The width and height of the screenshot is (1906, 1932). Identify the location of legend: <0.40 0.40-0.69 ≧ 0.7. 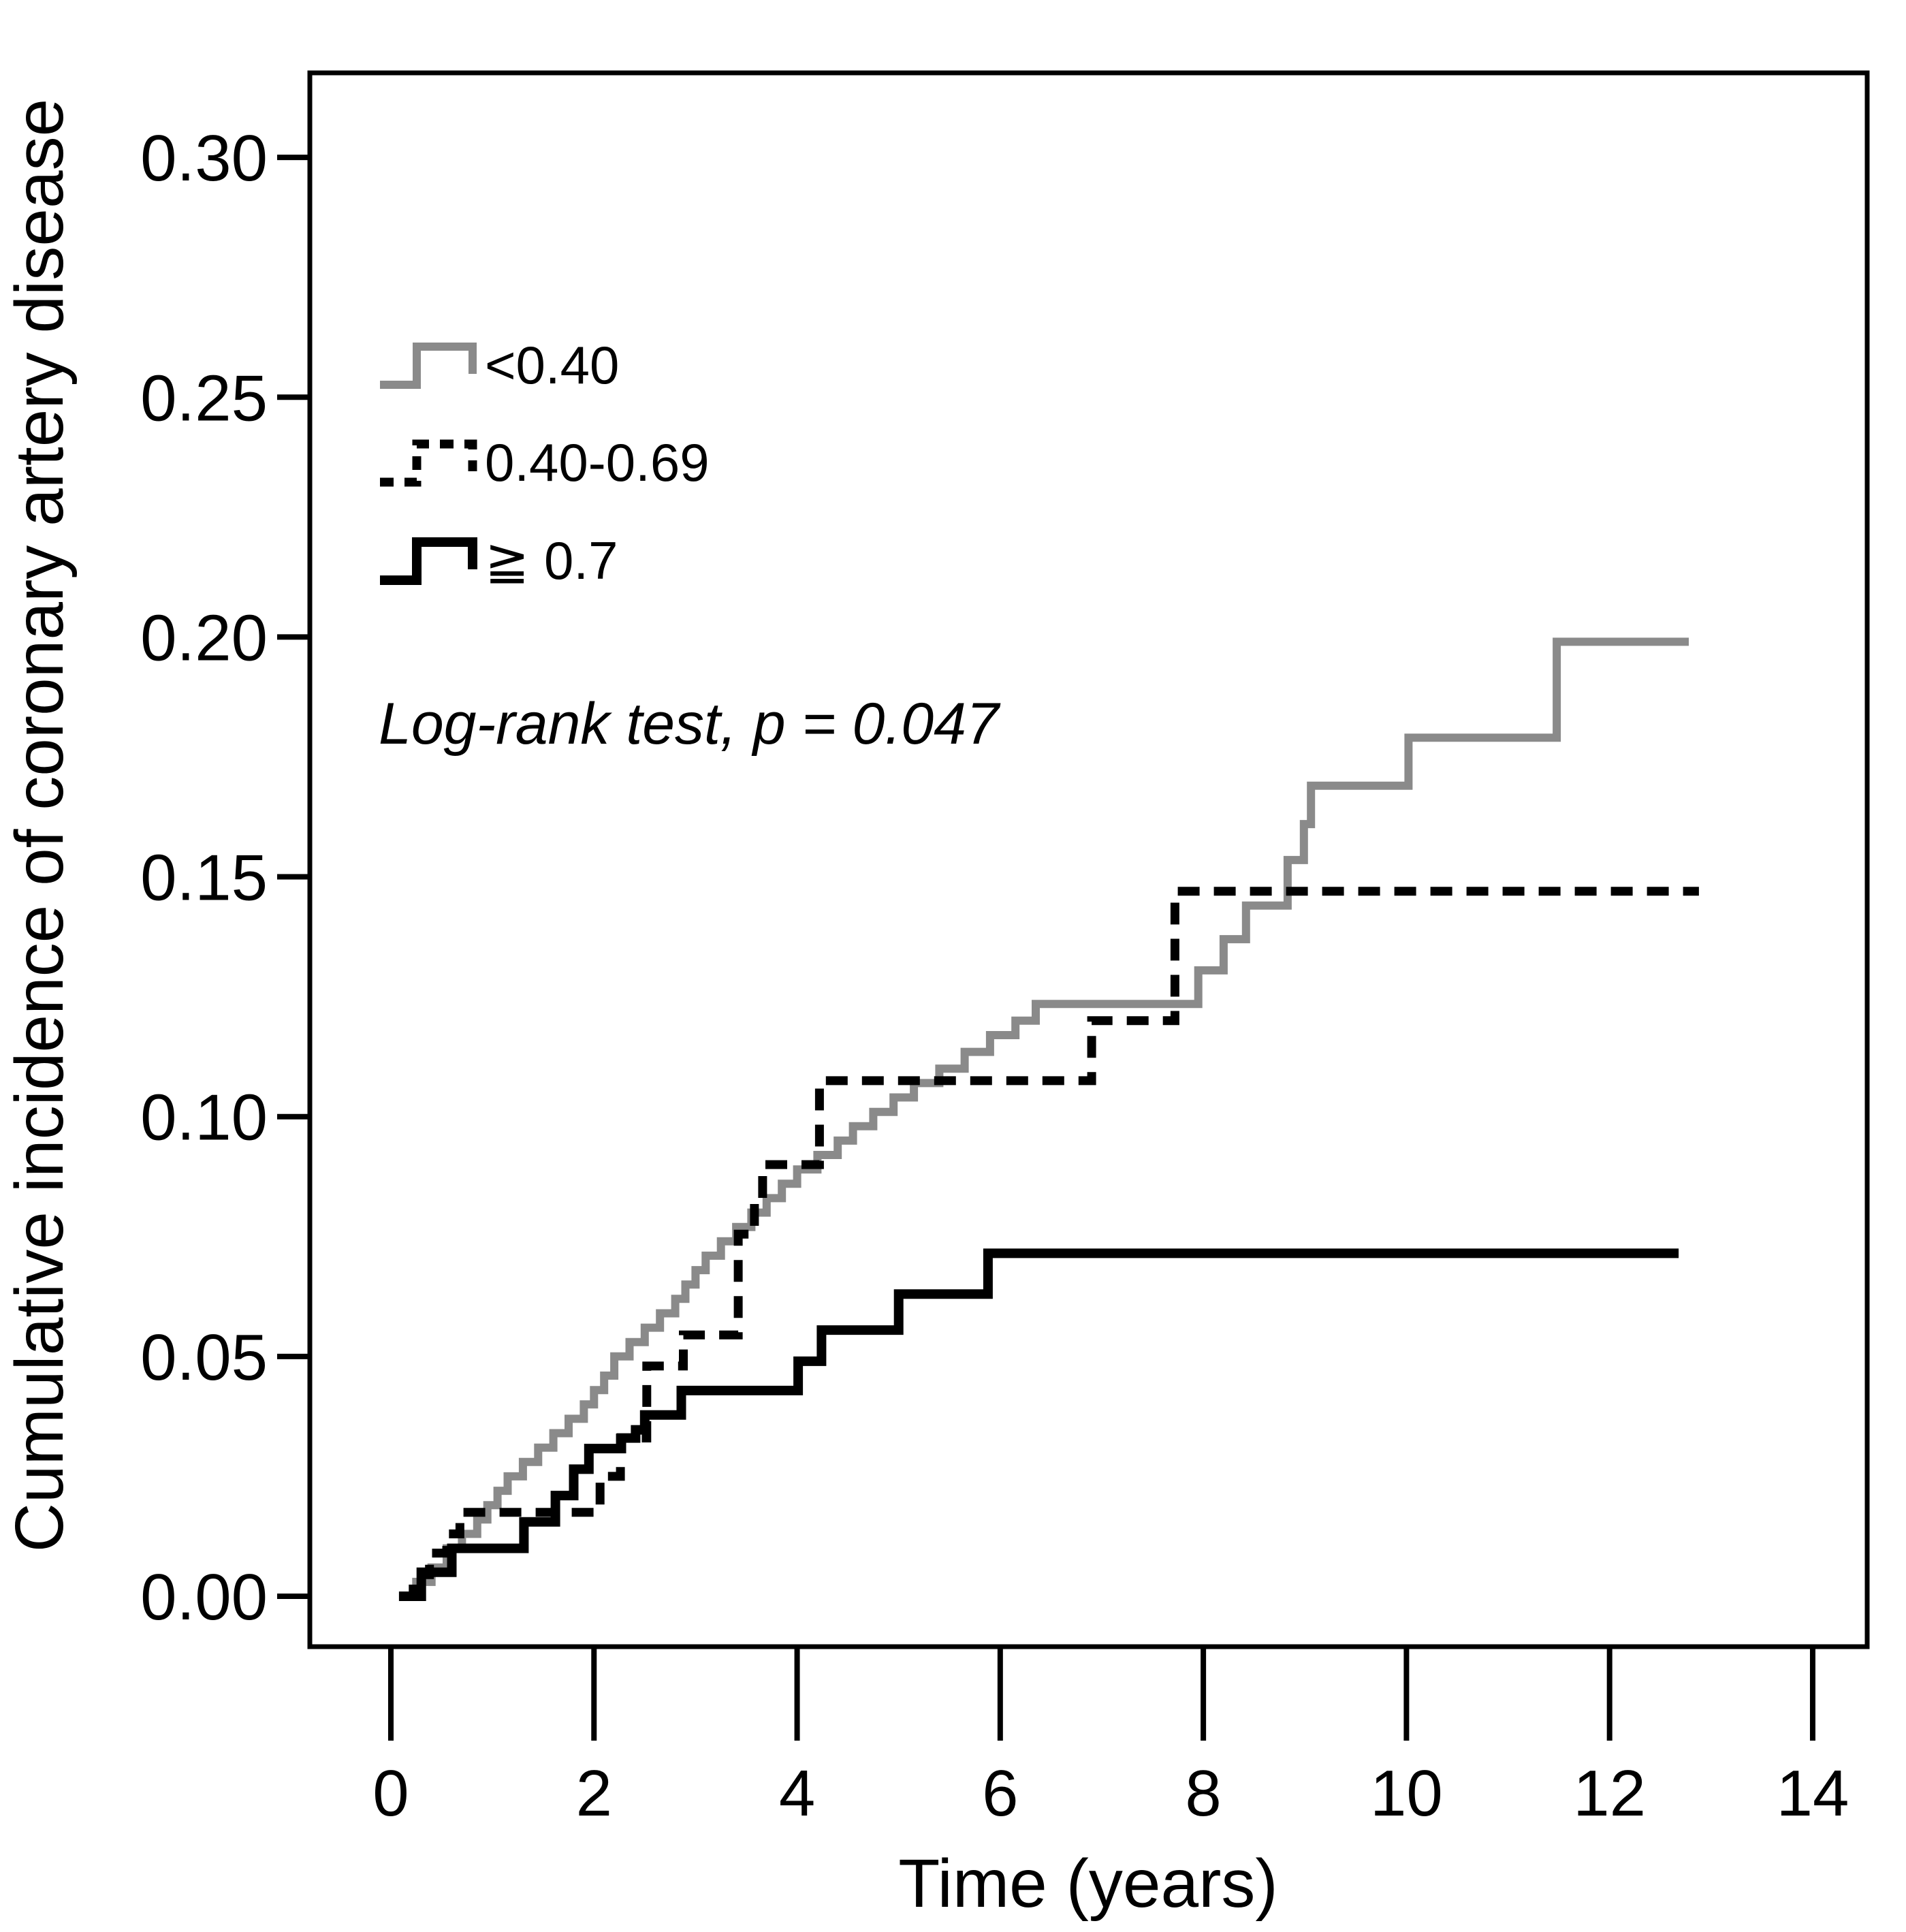
(545, 462).